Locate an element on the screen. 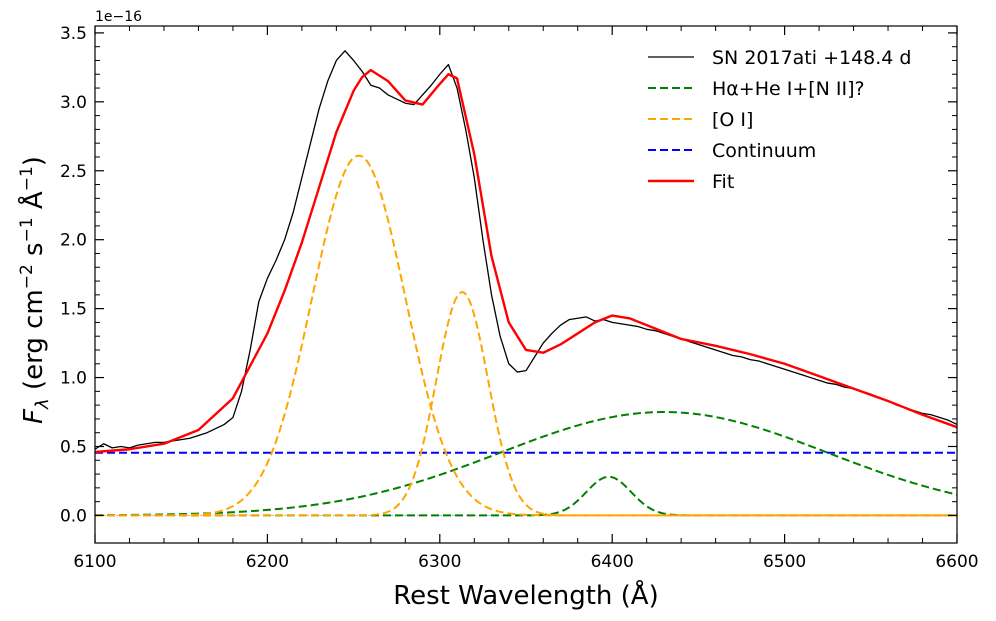  x-tick-label: 6300 is located at coordinates (439, 562).